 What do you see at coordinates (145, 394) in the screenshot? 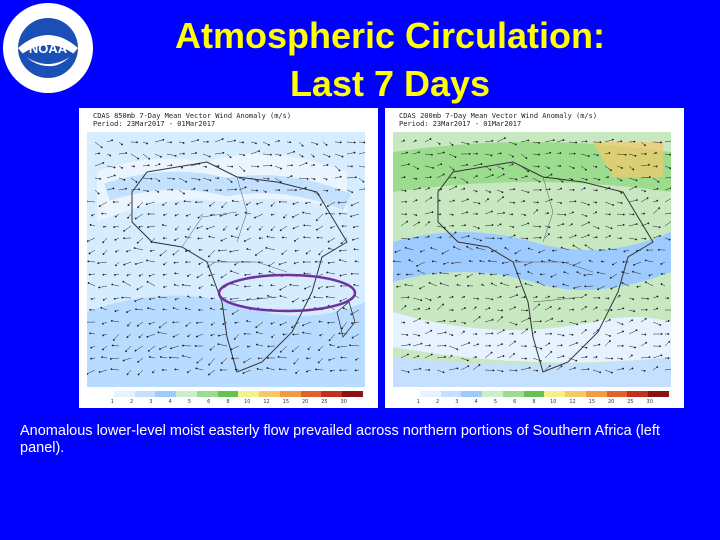
I see `colorbar-swatch` at bounding box center [145, 394].